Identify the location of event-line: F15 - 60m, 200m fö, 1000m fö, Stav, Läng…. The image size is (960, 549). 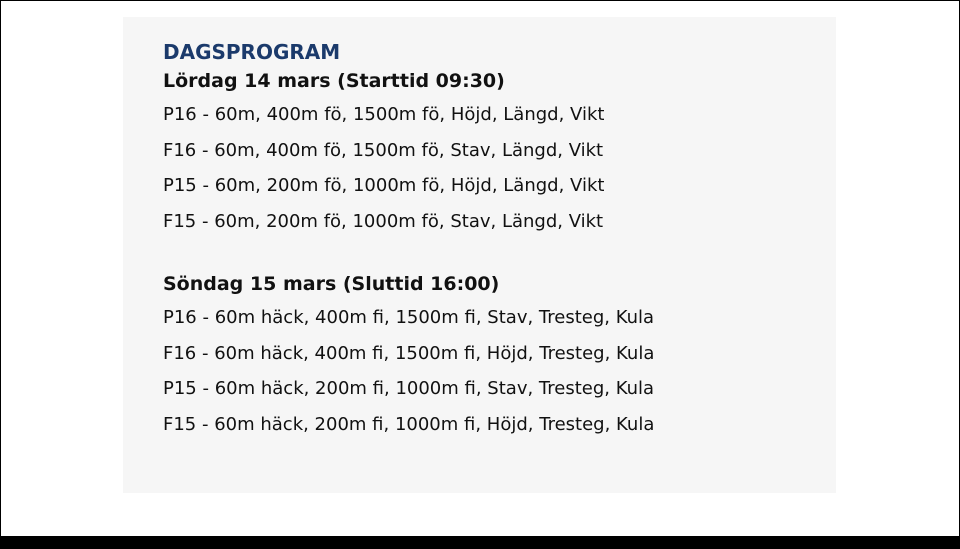
(383, 221).